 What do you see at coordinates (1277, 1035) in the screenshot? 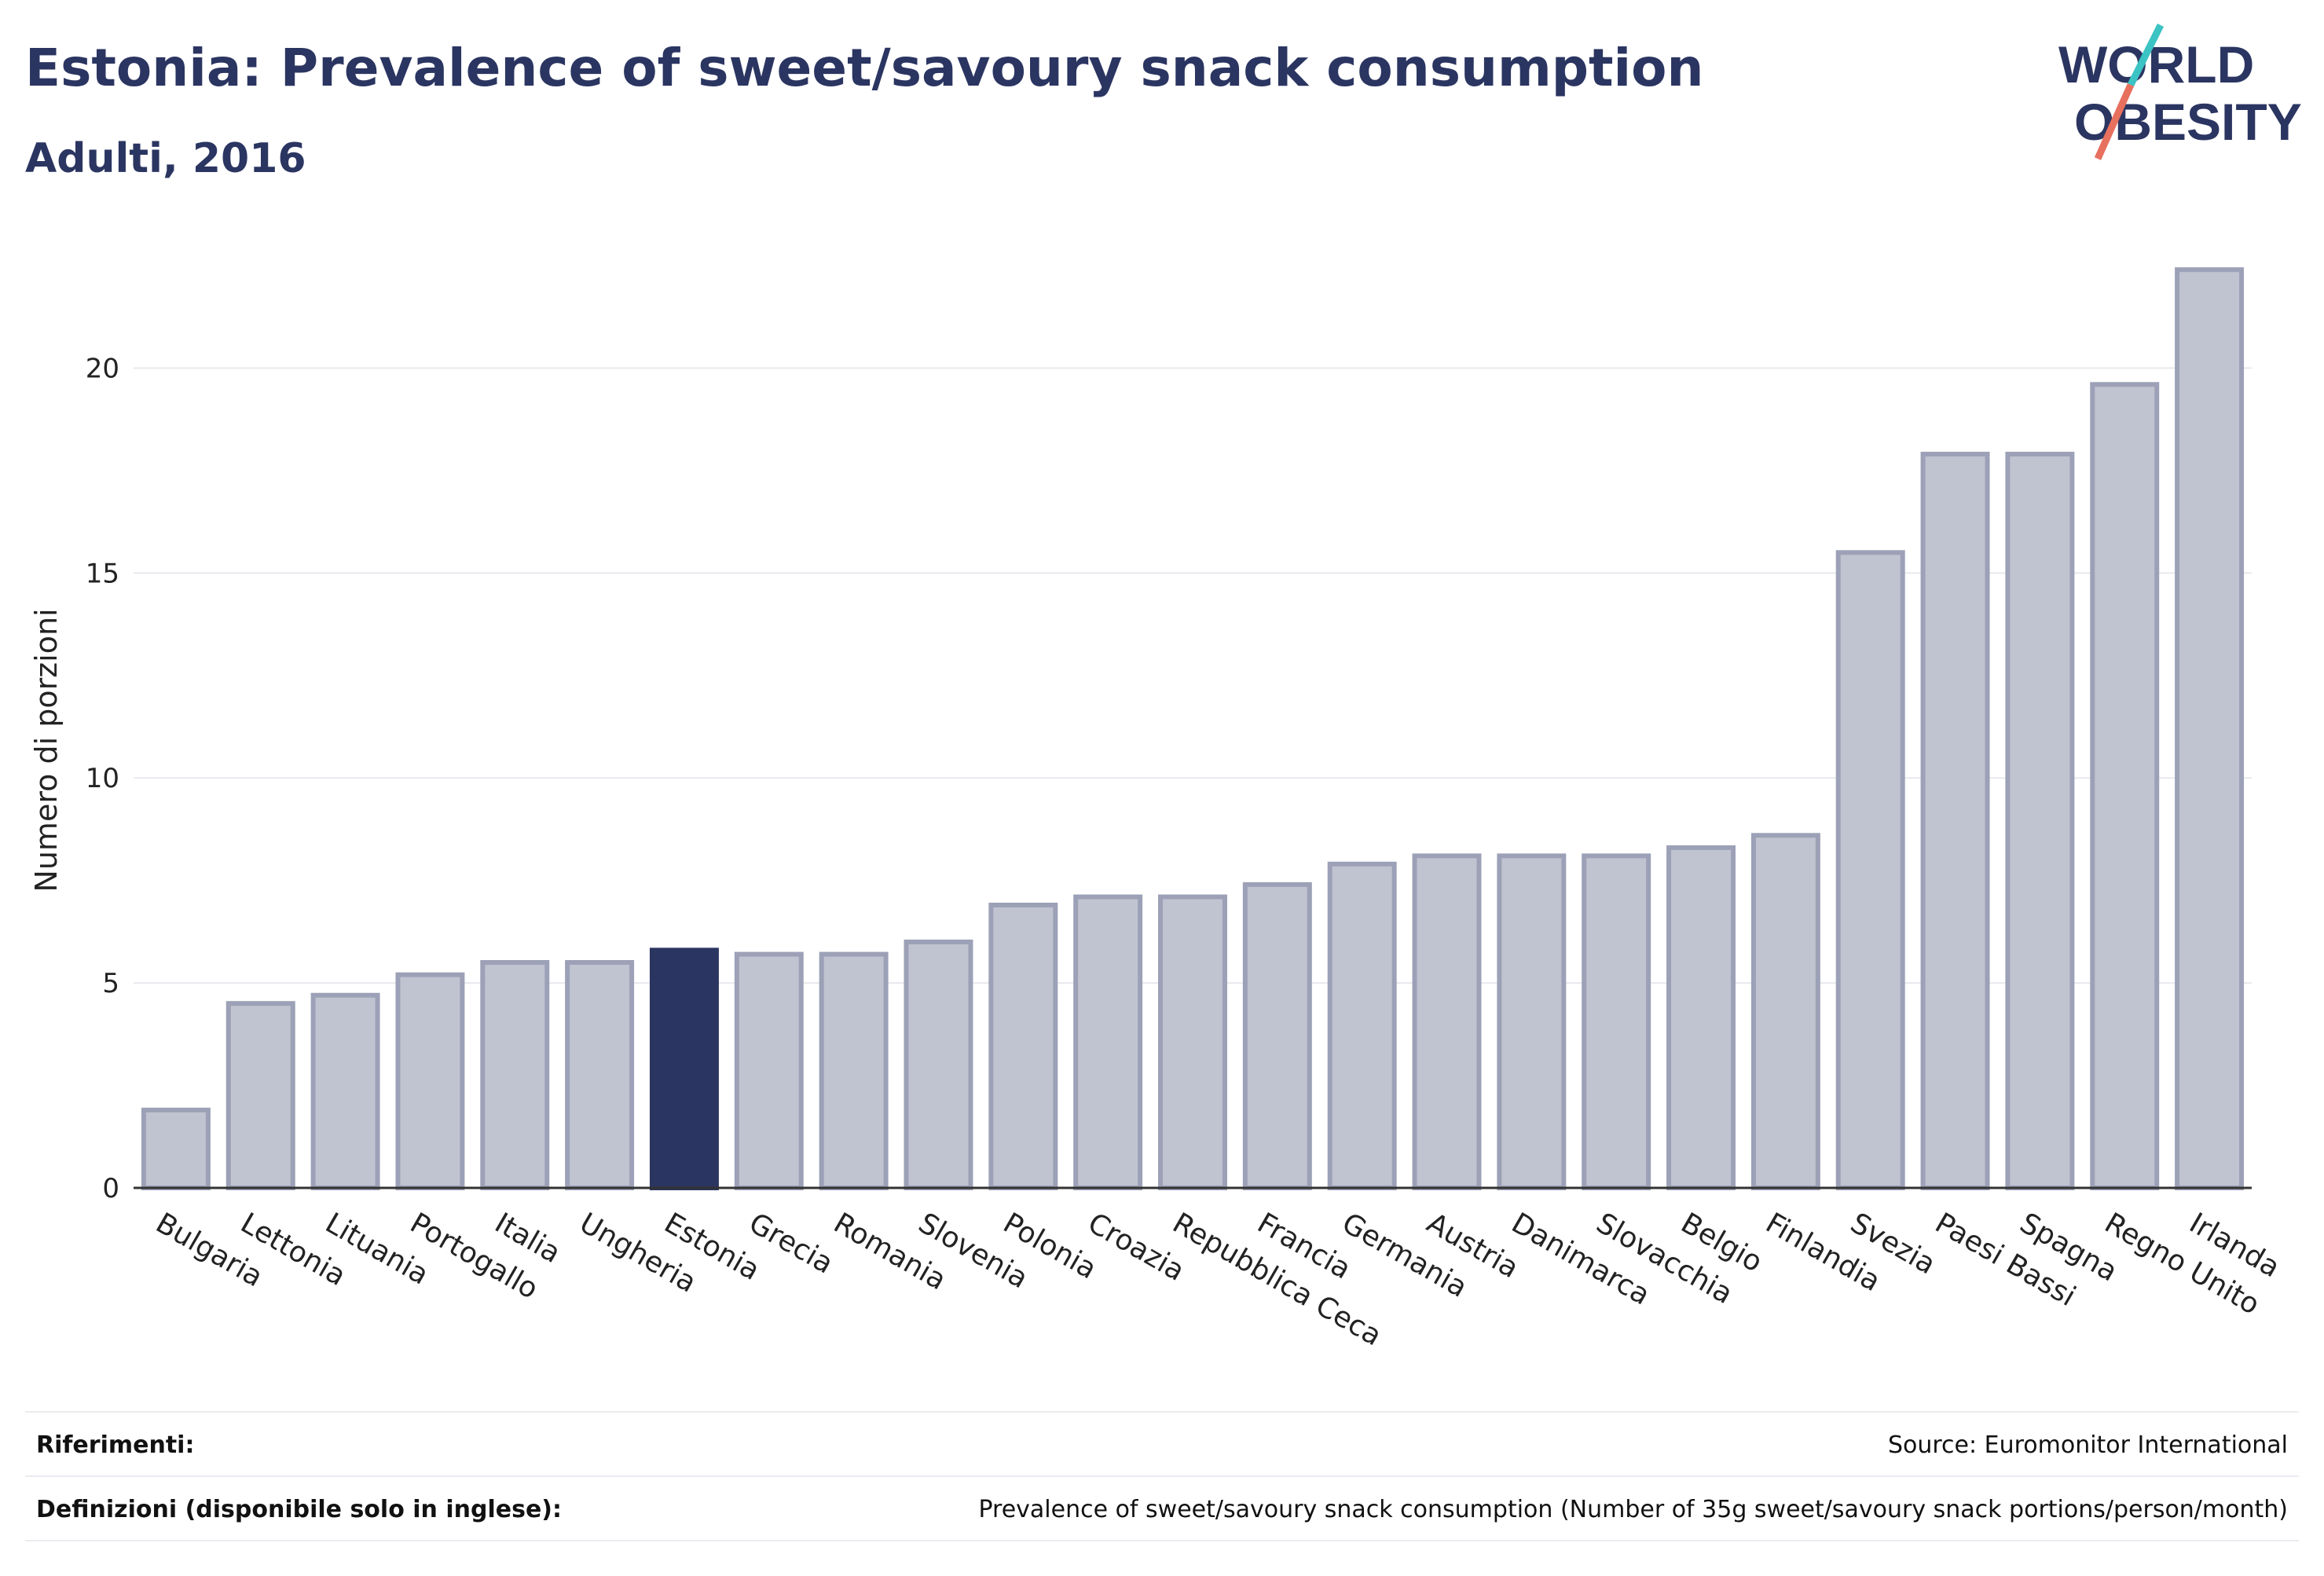
I see `bar-francia` at bounding box center [1277, 1035].